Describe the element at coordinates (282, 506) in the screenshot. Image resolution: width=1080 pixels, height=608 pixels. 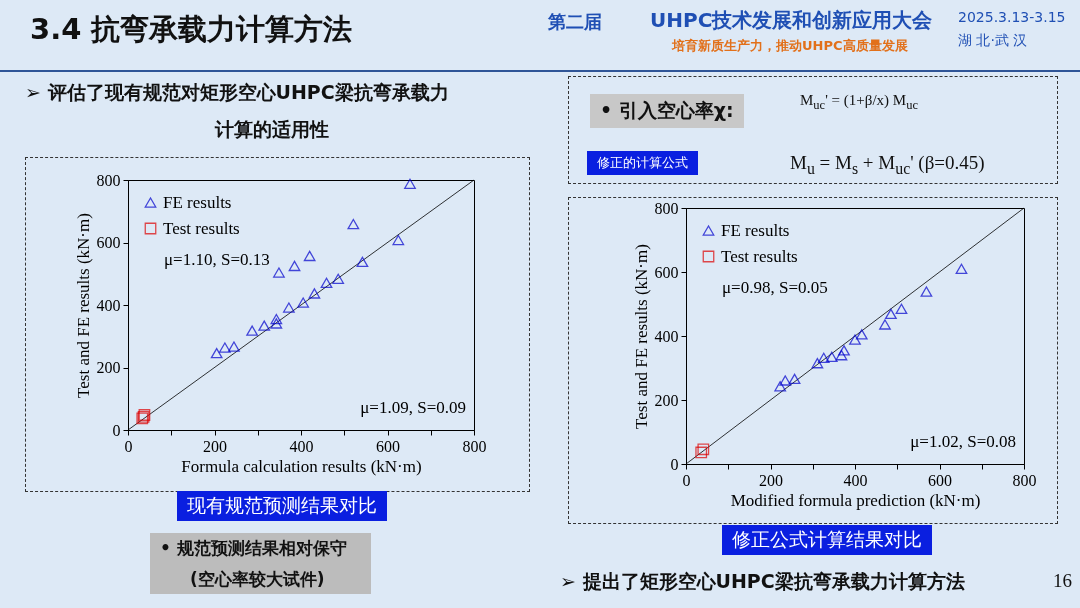
I see `text: 现有规范预测结果对比` at that location.